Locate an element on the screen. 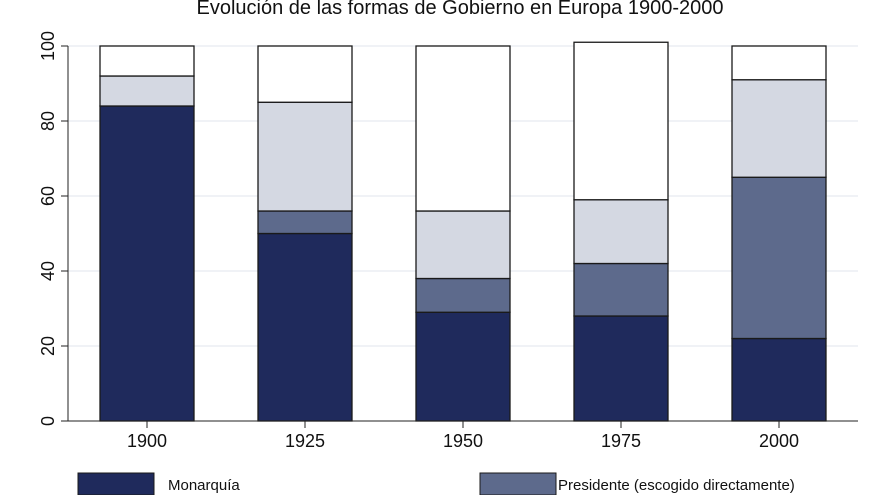  y-tick-label: 40 is located at coordinates (48, 271).